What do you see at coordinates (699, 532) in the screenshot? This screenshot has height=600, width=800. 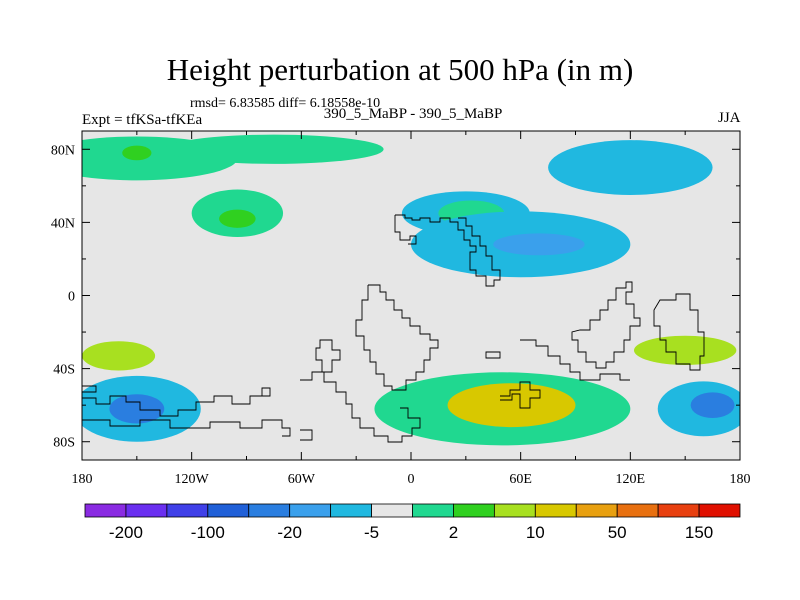 I see `colorbar-label: 150` at bounding box center [699, 532].